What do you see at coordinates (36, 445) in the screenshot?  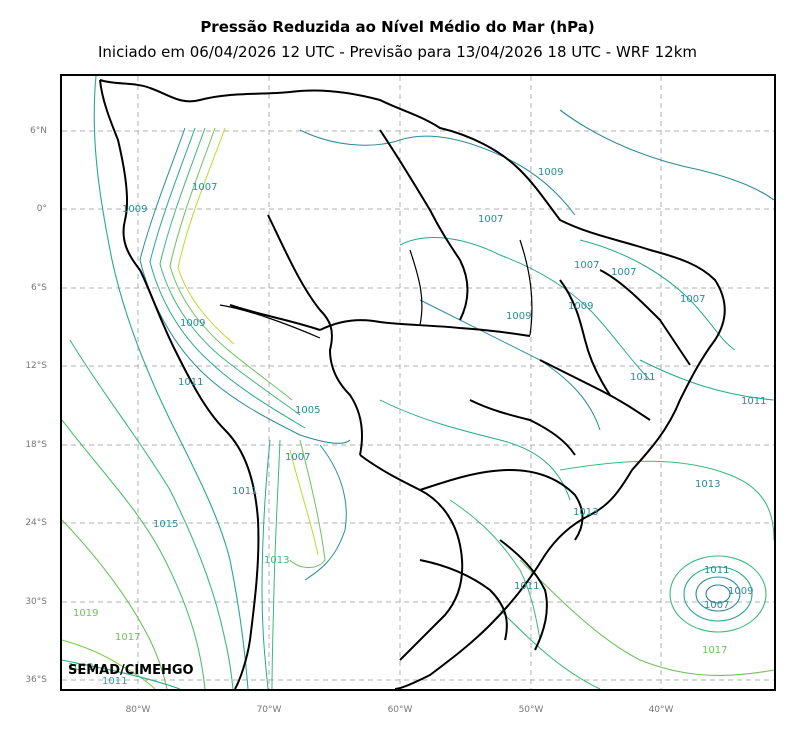 I see `lat-label-18s: 18°S` at bounding box center [36, 445].